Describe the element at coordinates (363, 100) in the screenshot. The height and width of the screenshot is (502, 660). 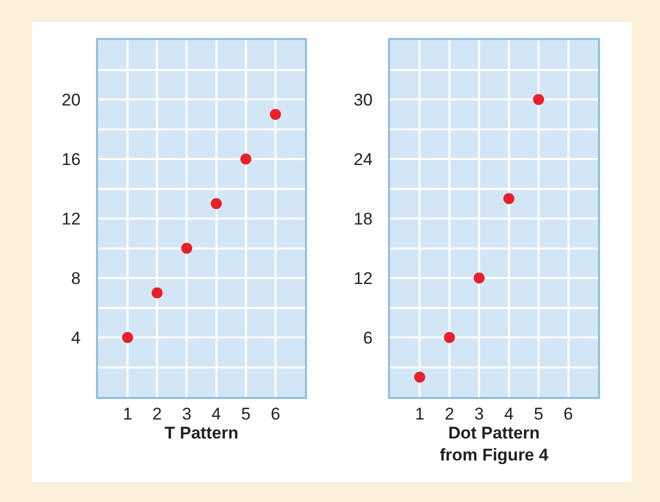
I see `y-tick-label: 30` at that location.